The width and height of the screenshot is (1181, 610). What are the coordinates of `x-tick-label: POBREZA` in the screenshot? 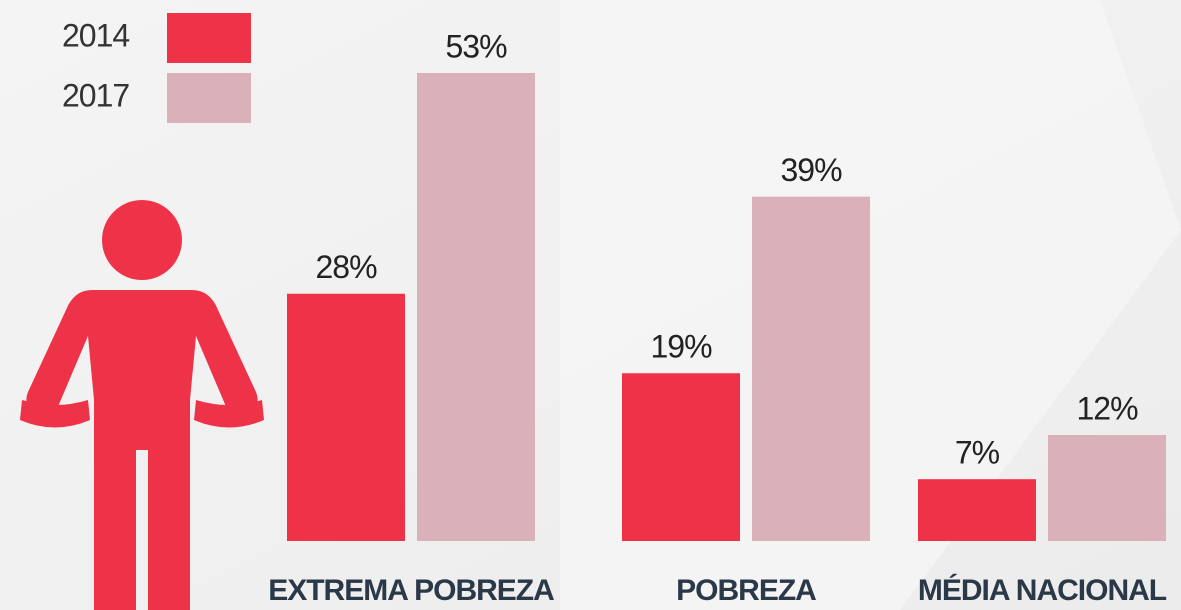 It's located at (746, 590).